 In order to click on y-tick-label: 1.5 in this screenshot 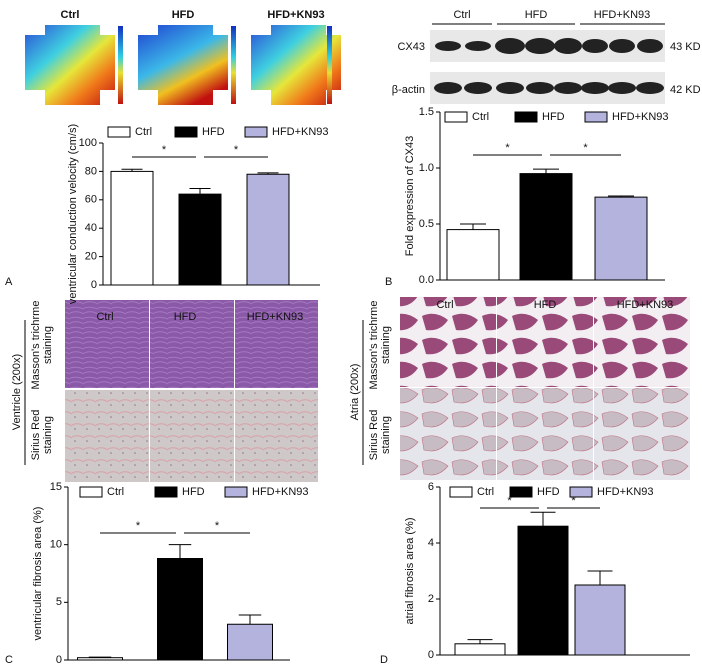, I will do `click(426, 112)`.